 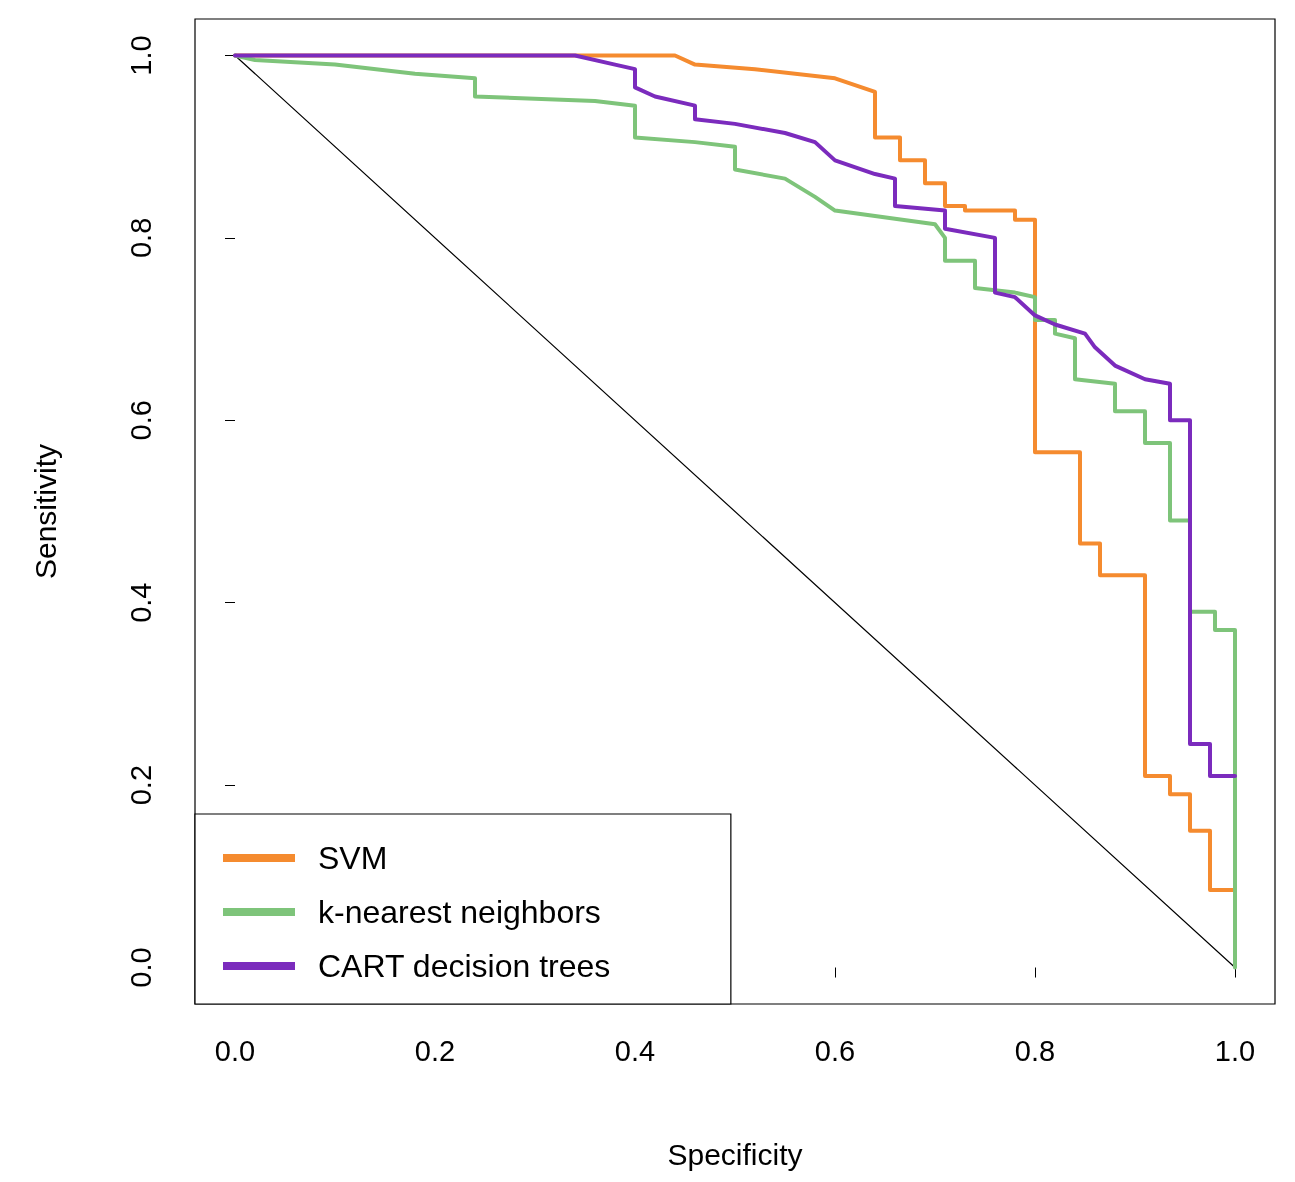 I want to click on legend-label: CART decision trees, so click(x=464, y=966).